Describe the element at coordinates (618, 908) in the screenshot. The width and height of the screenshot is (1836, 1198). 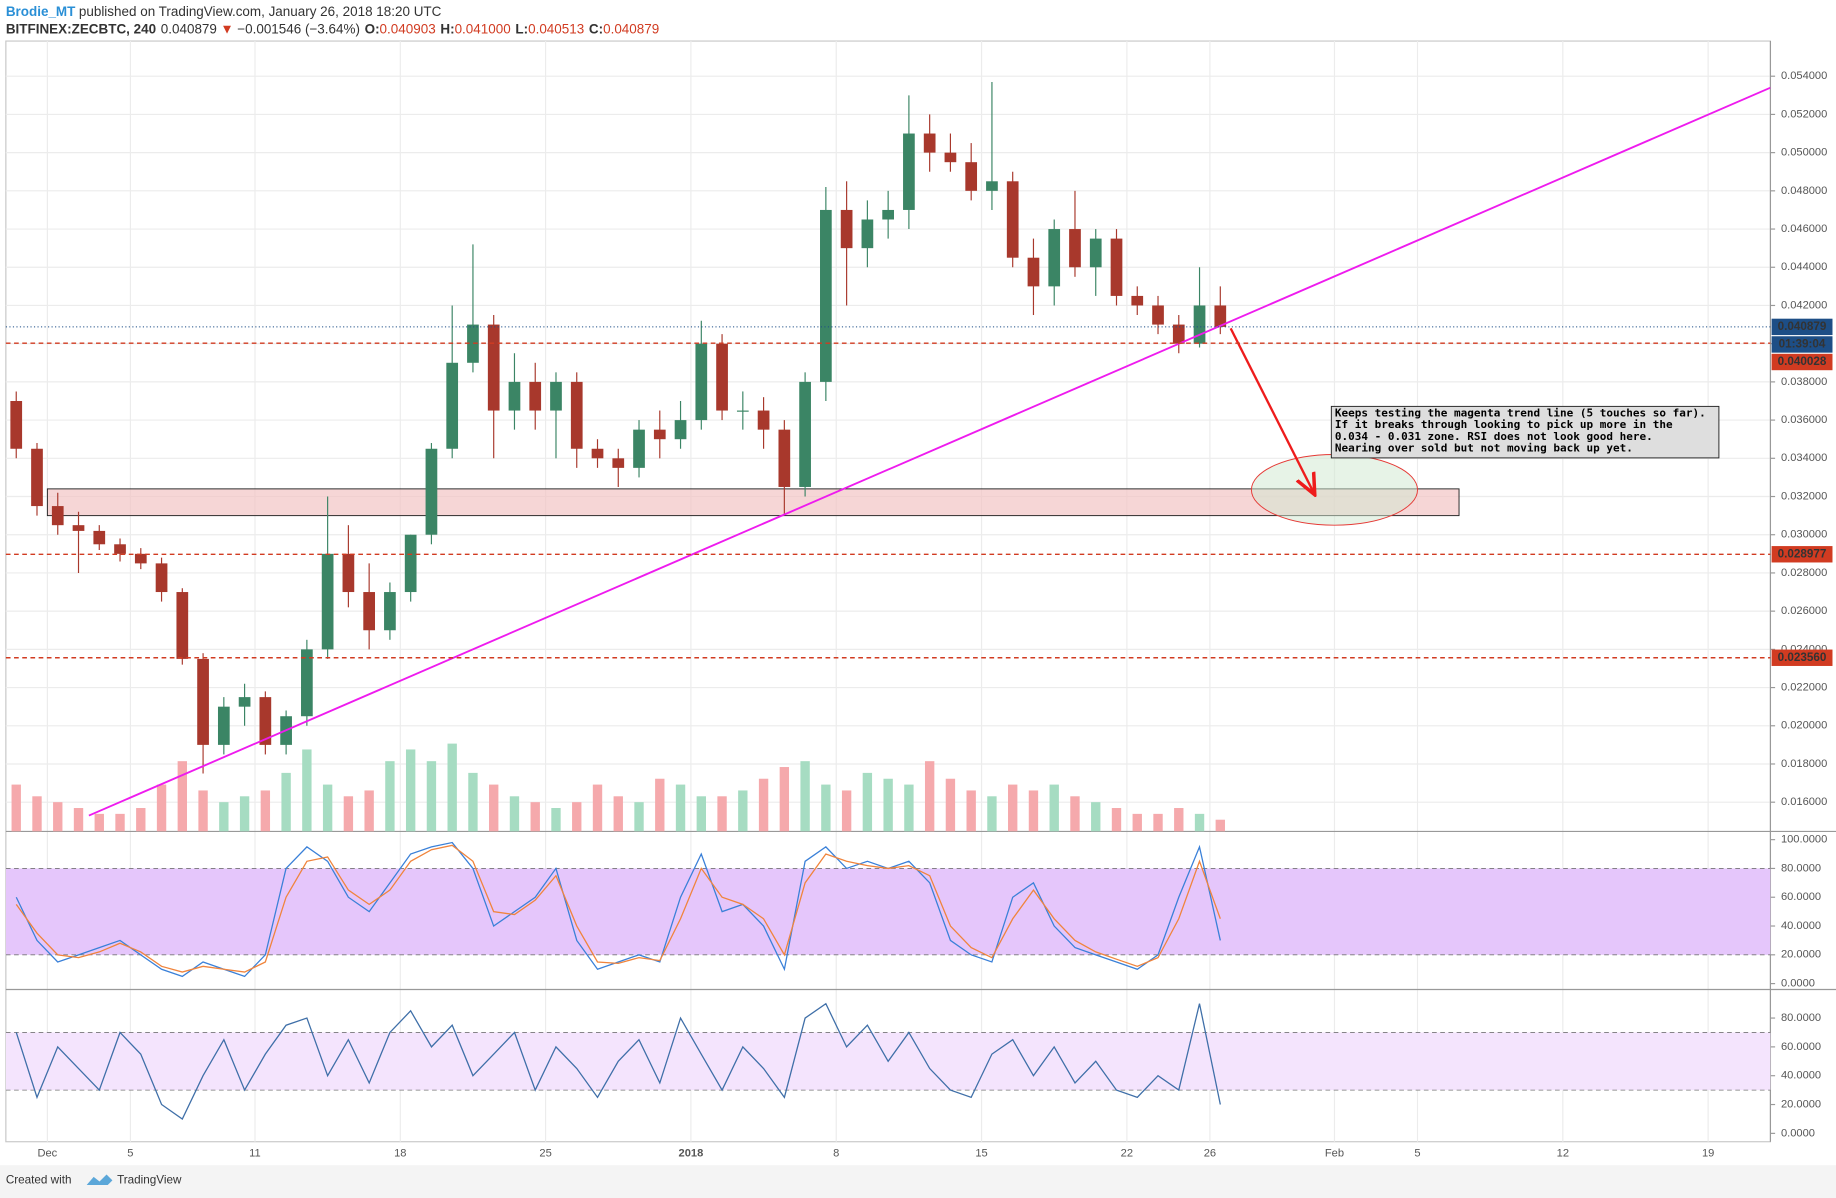
I see `indicator-line` at that location.